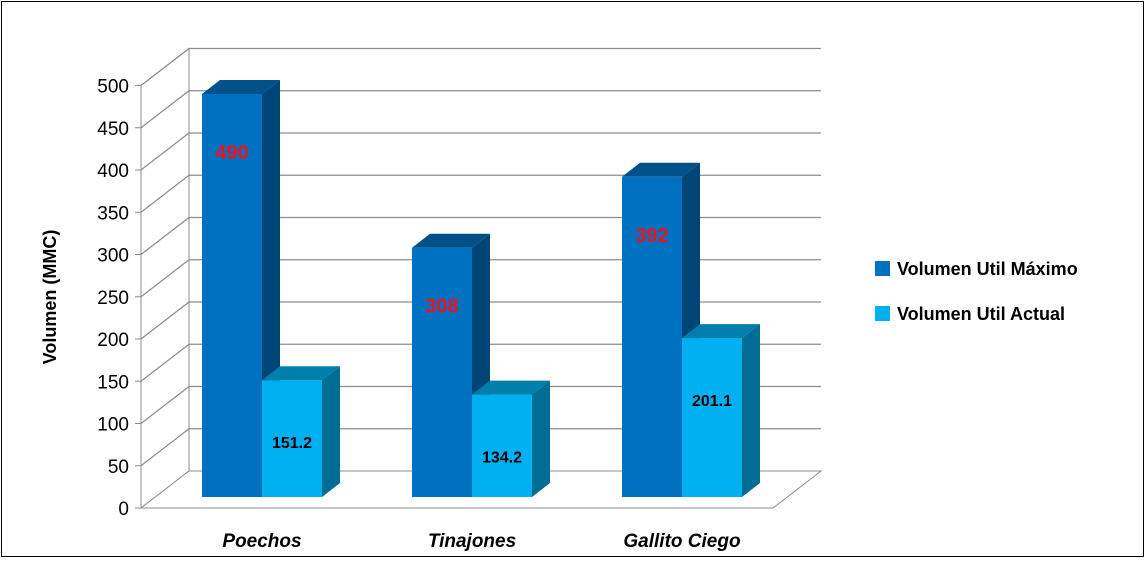 The height and width of the screenshot is (562, 1147). What do you see at coordinates (50, 297) in the screenshot?
I see `y-axis-label: Volumen (MMC)` at bounding box center [50, 297].